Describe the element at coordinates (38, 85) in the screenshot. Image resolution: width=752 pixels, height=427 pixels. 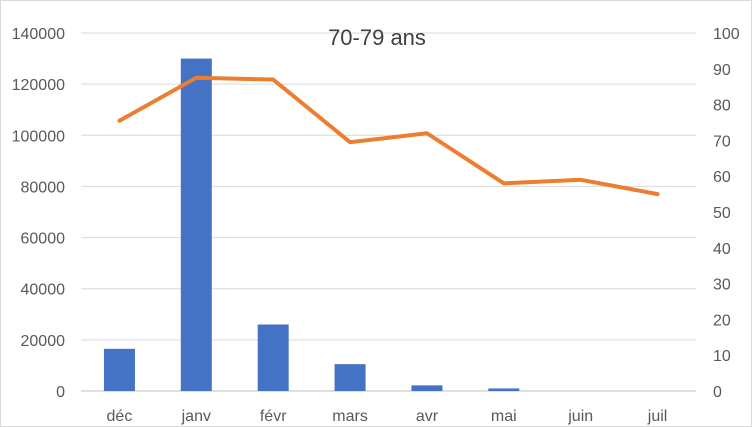
I see `left-axis-tick-label: 120000` at that location.